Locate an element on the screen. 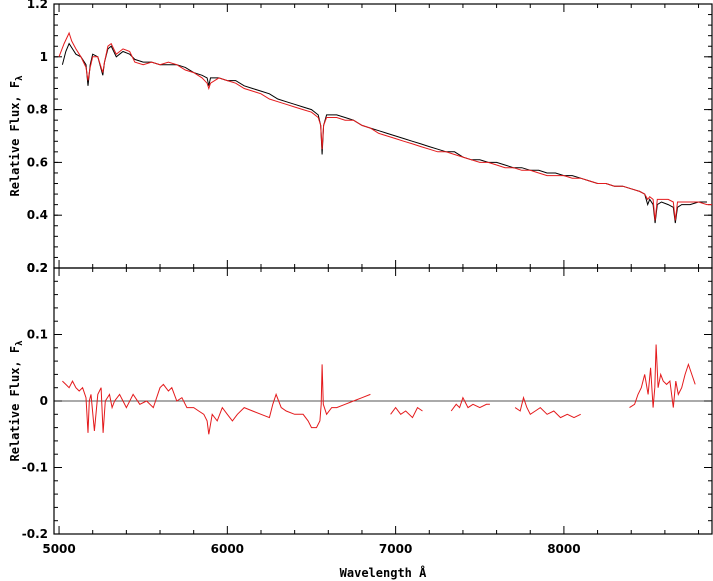  top-y-tick-label: 0.4 is located at coordinates (37, 215).